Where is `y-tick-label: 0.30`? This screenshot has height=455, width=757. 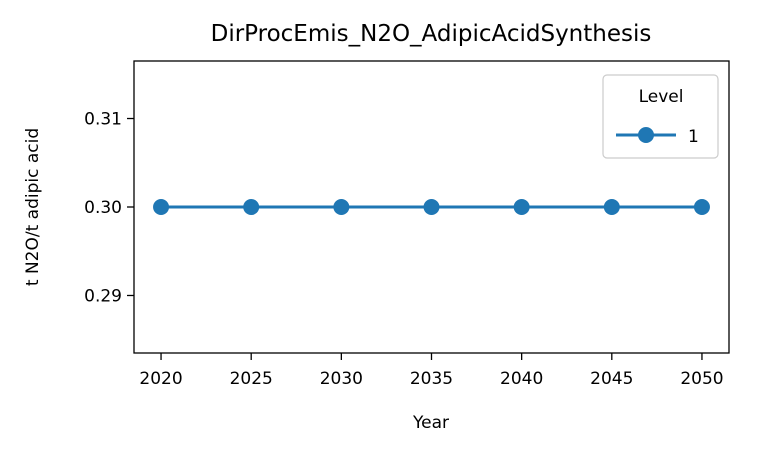 y-tick-label: 0.30 is located at coordinates (103, 208).